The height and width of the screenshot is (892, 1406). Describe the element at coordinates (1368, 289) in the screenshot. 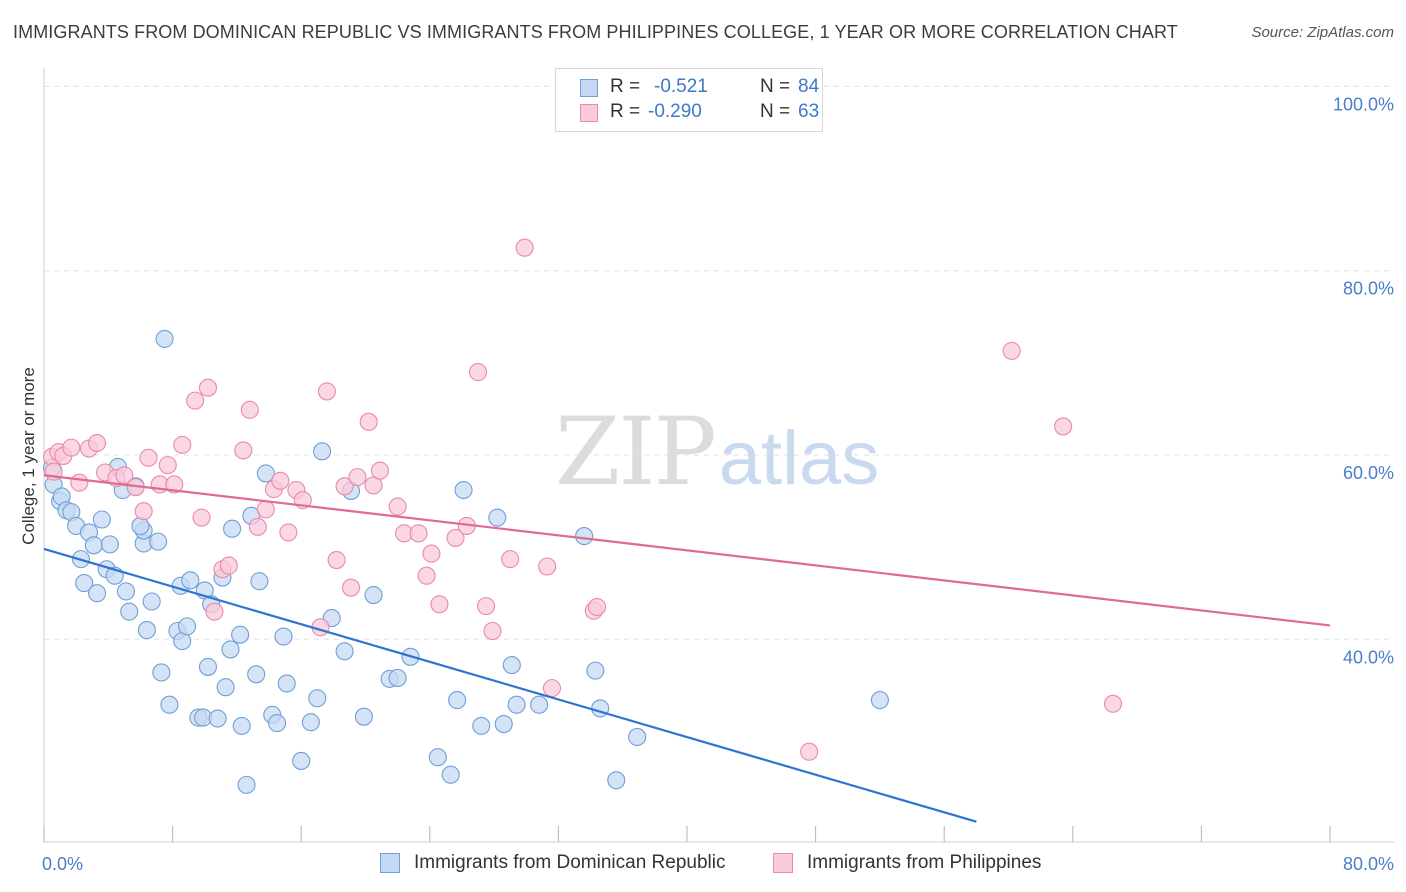

I see `y-tick-label: 80.0%` at that location.